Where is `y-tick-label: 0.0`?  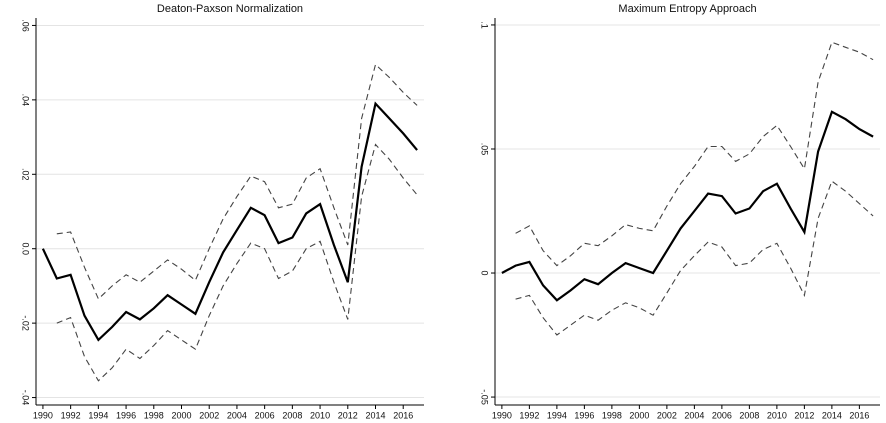
y-tick-label: 0.0 is located at coordinates (26, 248).